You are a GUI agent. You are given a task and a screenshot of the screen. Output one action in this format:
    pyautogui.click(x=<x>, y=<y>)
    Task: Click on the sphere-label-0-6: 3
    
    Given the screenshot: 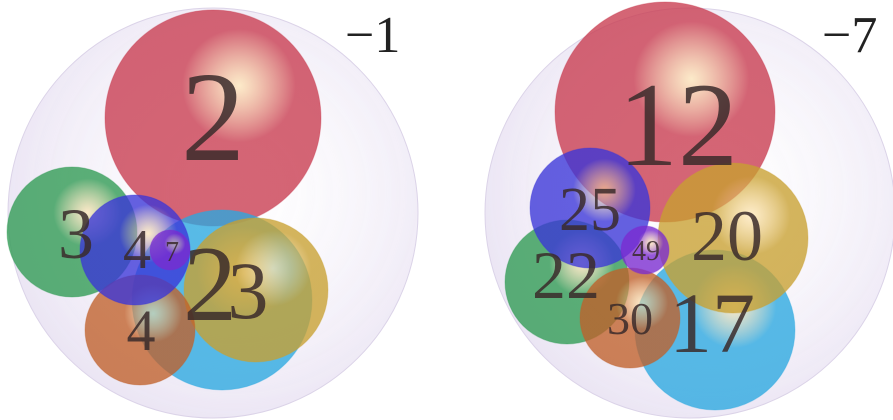 What is the action you would take?
    pyautogui.click(x=248, y=290)
    